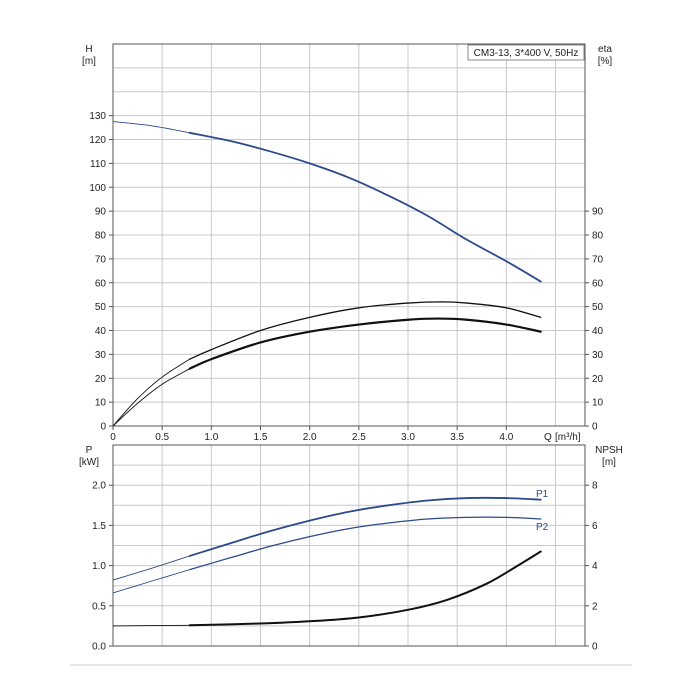 Image resolution: width=700 pixels, height=700 pixels. I want to click on power-right-tick-label: 0, so click(595, 647).